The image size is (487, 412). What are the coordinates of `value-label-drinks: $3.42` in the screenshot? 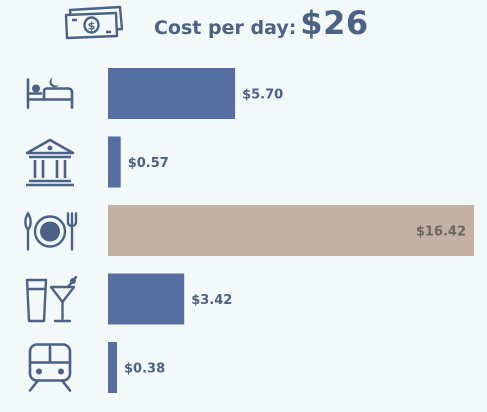 It's located at (211, 300).